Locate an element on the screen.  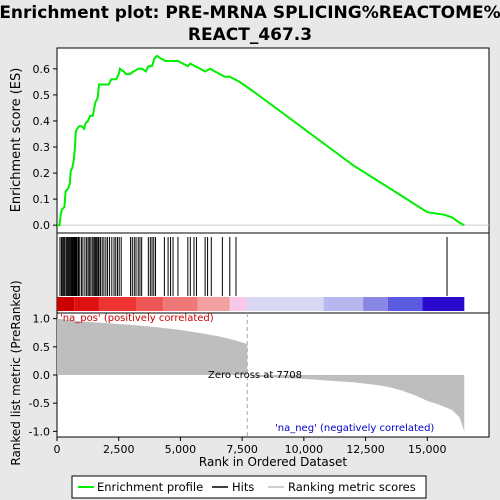
chart-title-line2: REACT_467.3 is located at coordinates (250, 35).